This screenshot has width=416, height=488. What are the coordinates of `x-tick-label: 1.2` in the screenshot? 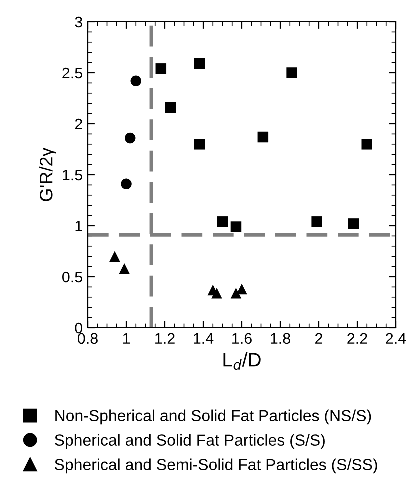 It's located at (165, 338).